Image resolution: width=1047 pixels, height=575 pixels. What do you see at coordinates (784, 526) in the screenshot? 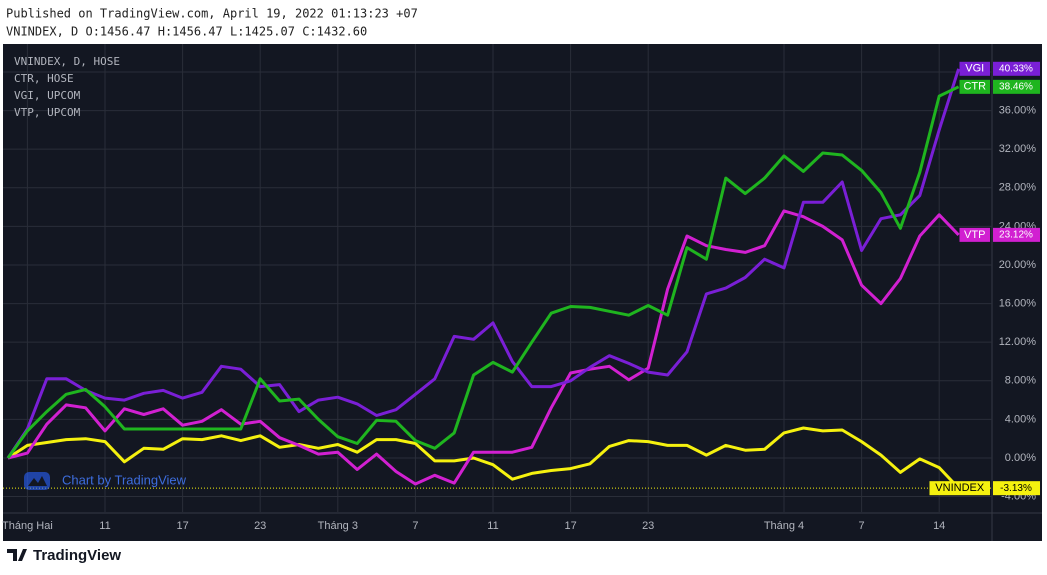
I see `x-tick-label: Tháng 4` at bounding box center [784, 526].